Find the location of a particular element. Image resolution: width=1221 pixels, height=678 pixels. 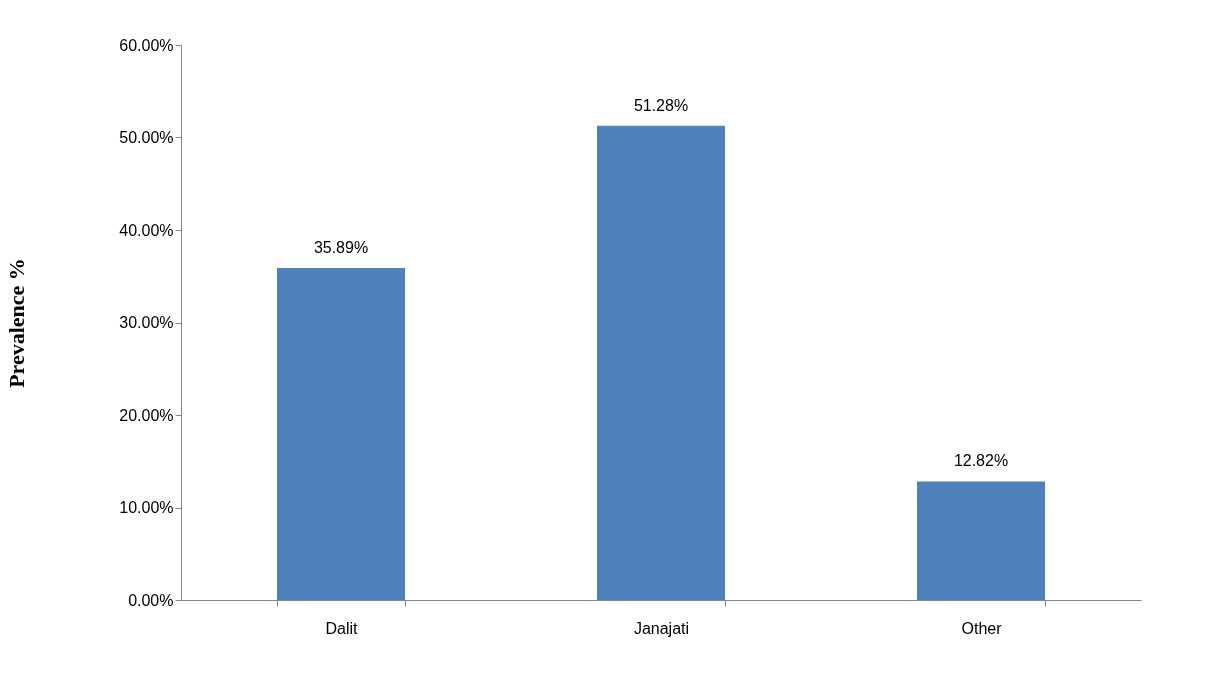

y-tick-label: 50.00% is located at coordinates (146, 137).